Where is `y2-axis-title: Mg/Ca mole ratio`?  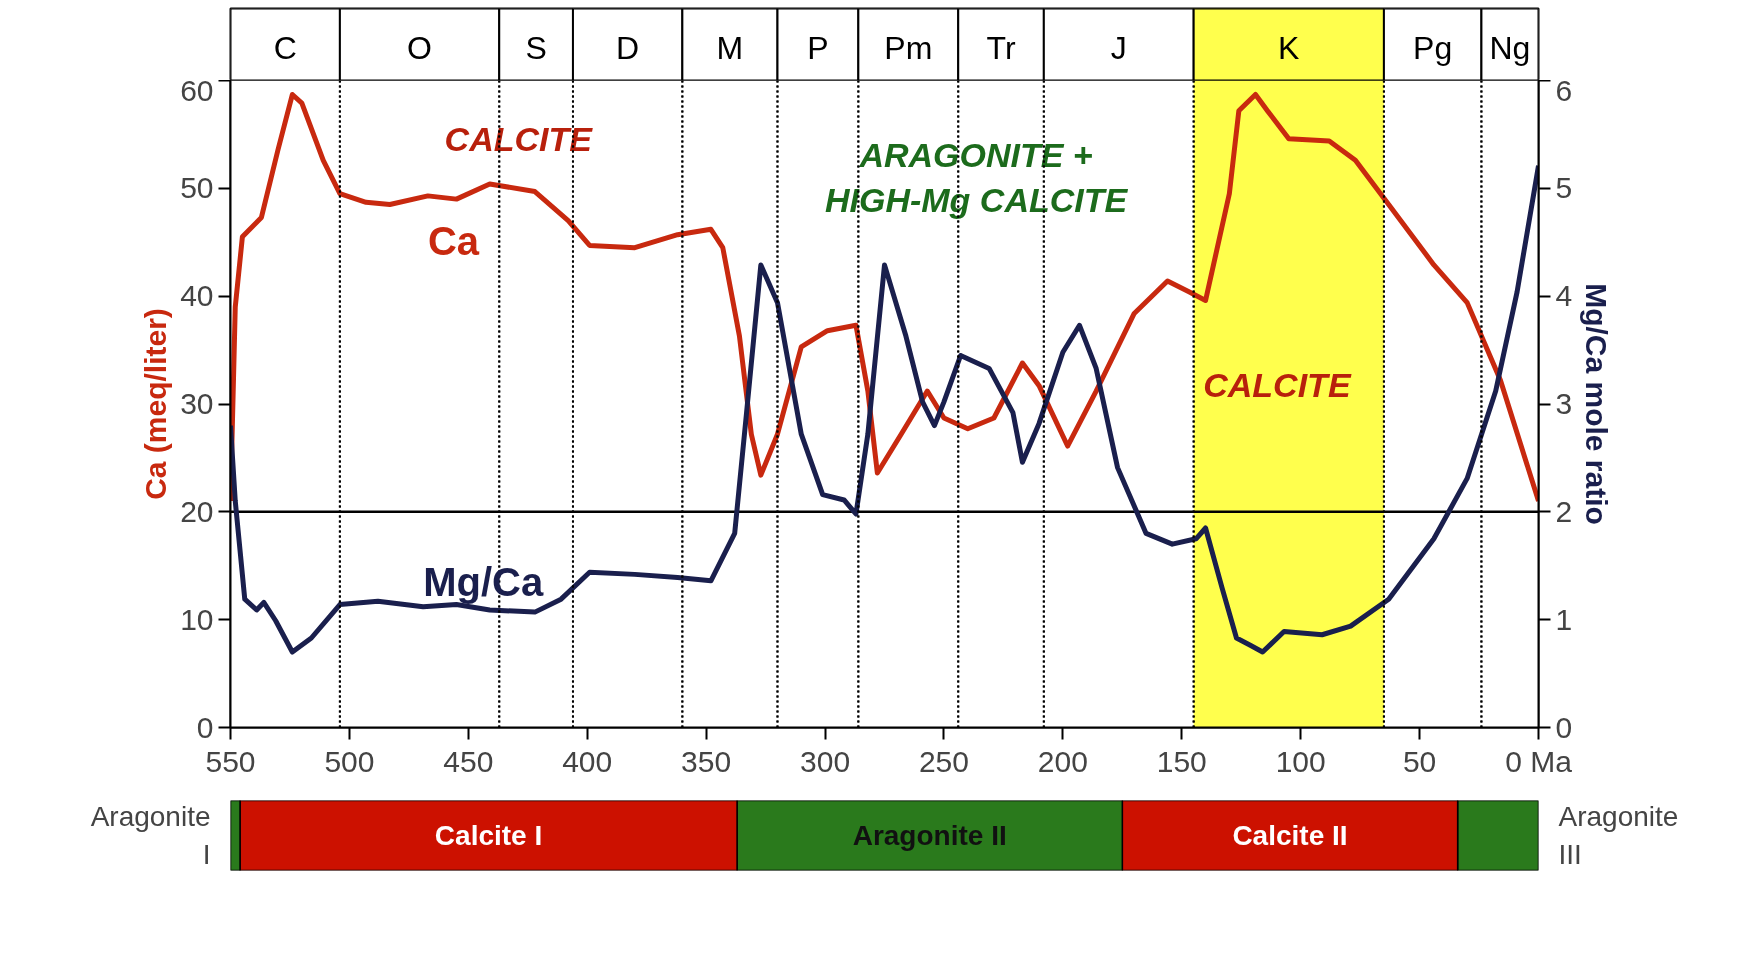 y2-axis-title: Mg/Ca mole ratio is located at coordinates (1597, 404).